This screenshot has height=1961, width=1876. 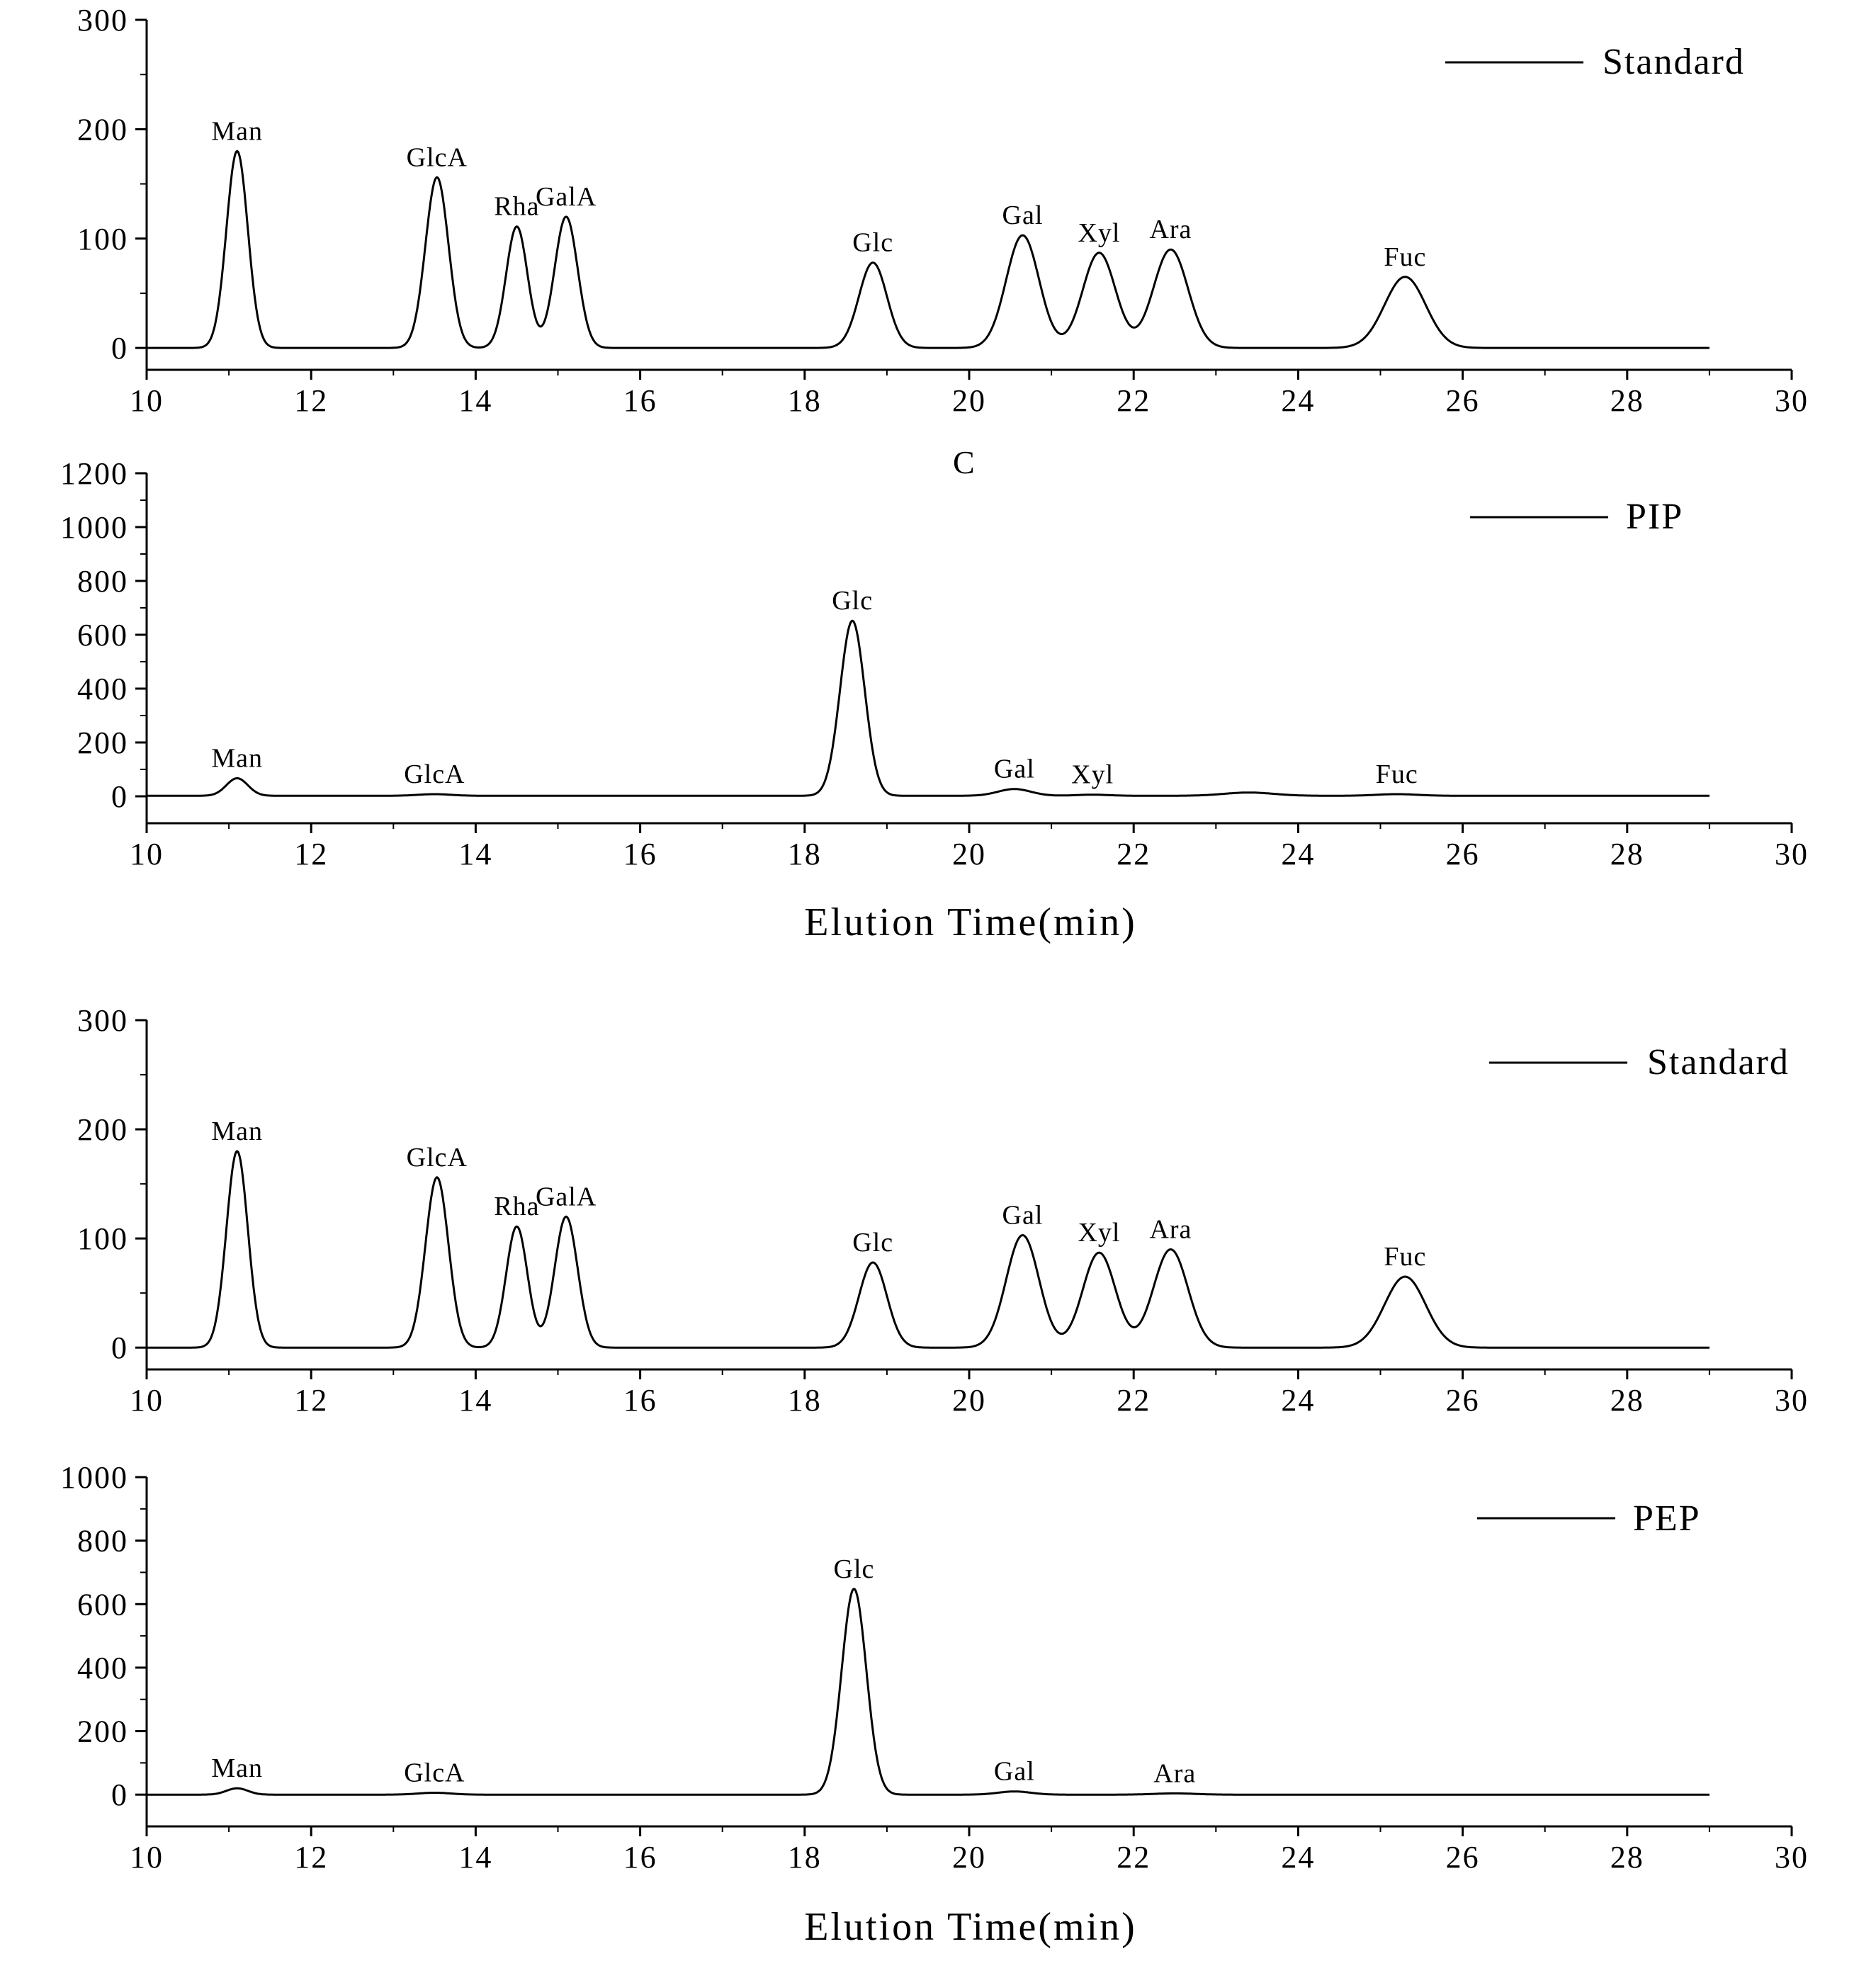 I want to click on x-axis-title-1: Elution Time(min), so click(x=971, y=922).